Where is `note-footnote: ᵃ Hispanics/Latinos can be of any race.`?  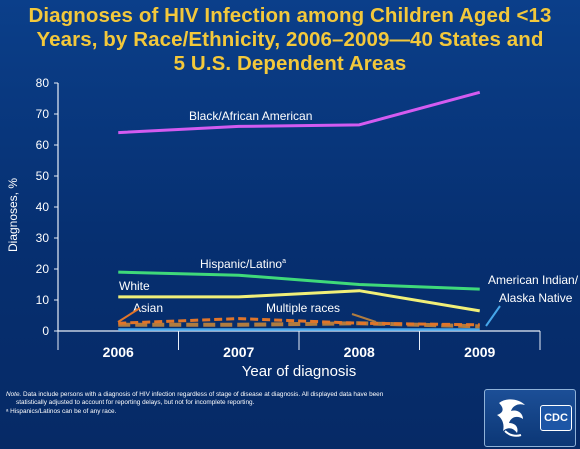 note-footnote: ᵃ Hispanics/Latinos can be of any race. is located at coordinates (61, 411).